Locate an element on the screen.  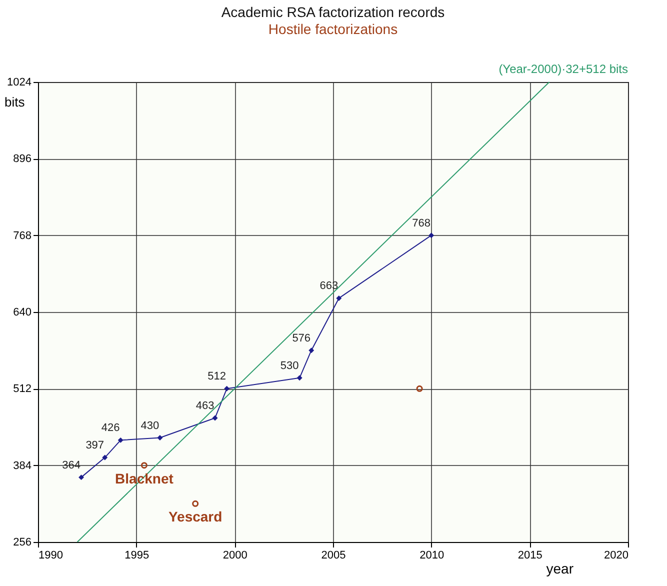
y-tick-label: 256 is located at coordinates (22, 542).